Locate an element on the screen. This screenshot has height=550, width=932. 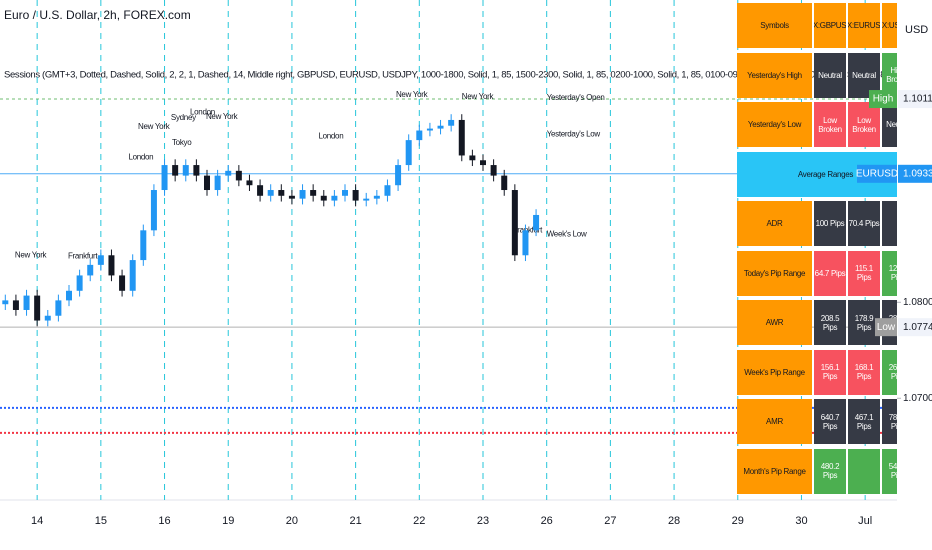
table-cell: Week's Pip Range is located at coordinates (774, 372).